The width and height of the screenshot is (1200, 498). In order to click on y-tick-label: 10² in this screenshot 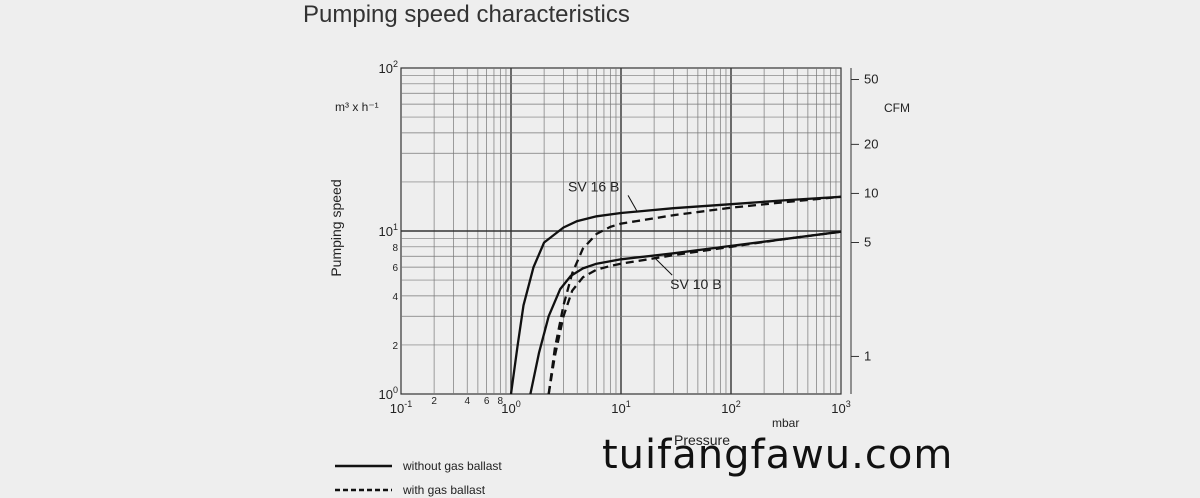, I will do `click(388, 67)`.